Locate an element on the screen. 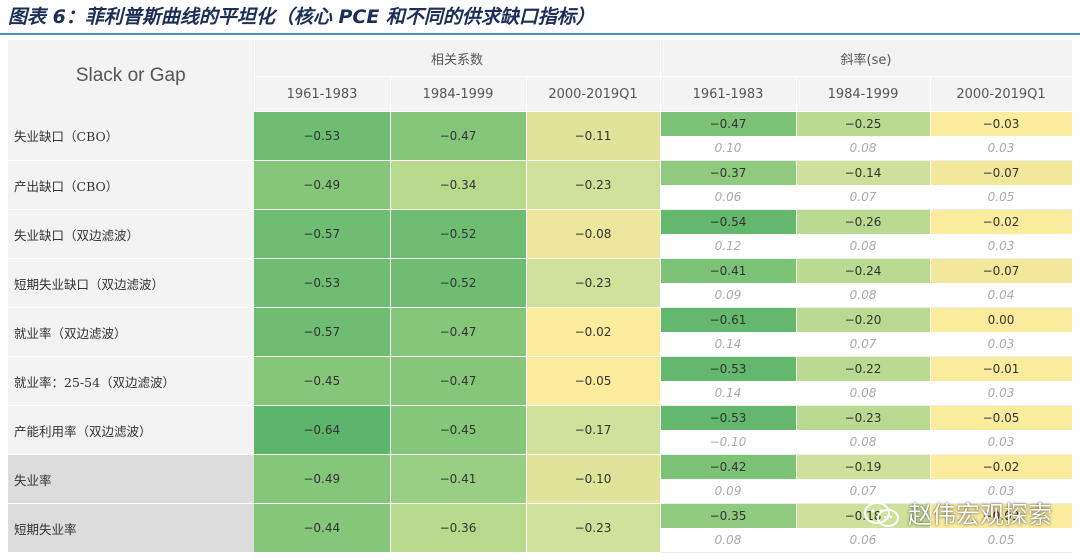 This screenshot has height=560, width=1080. correlation-cell: −0.05 is located at coordinates (593, 381).